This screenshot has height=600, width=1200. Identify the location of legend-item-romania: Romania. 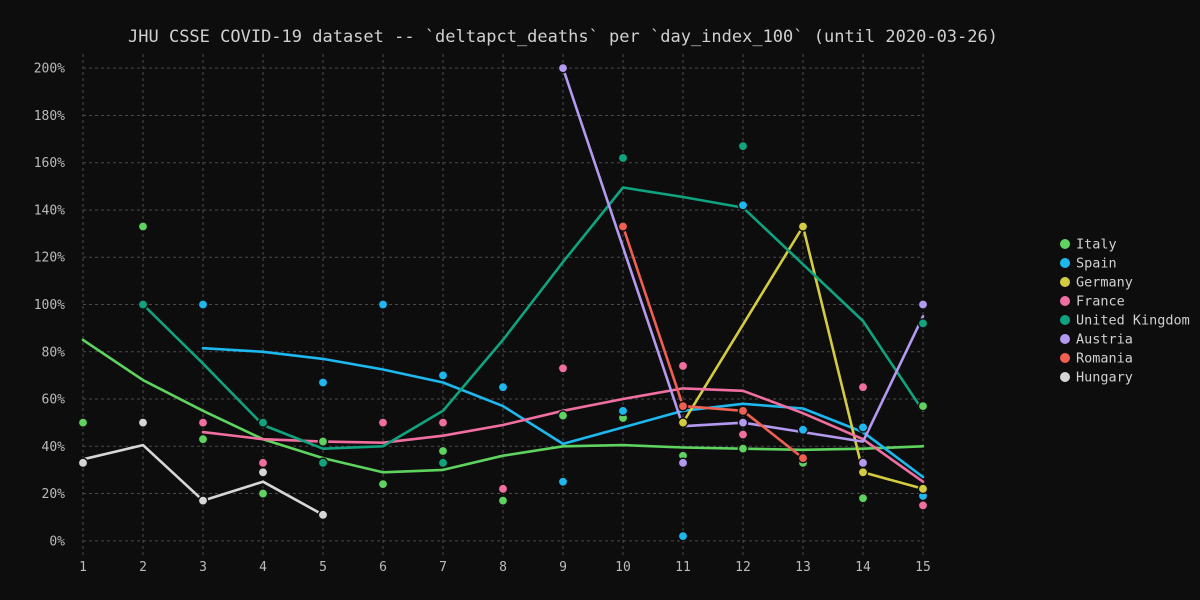
(1096, 359).